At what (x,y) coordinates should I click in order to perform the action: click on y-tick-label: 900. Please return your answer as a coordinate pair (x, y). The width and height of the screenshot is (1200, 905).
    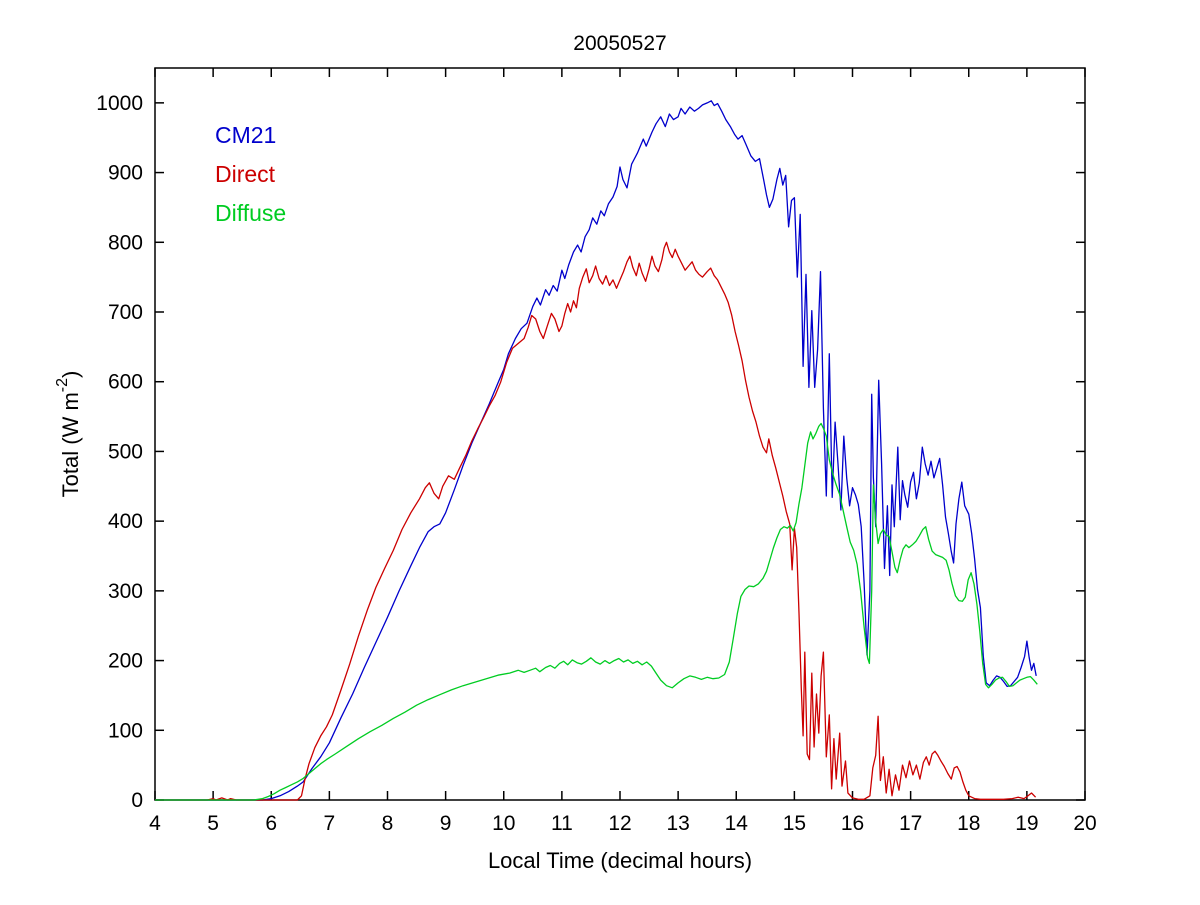
    Looking at the image, I should click on (125, 173).